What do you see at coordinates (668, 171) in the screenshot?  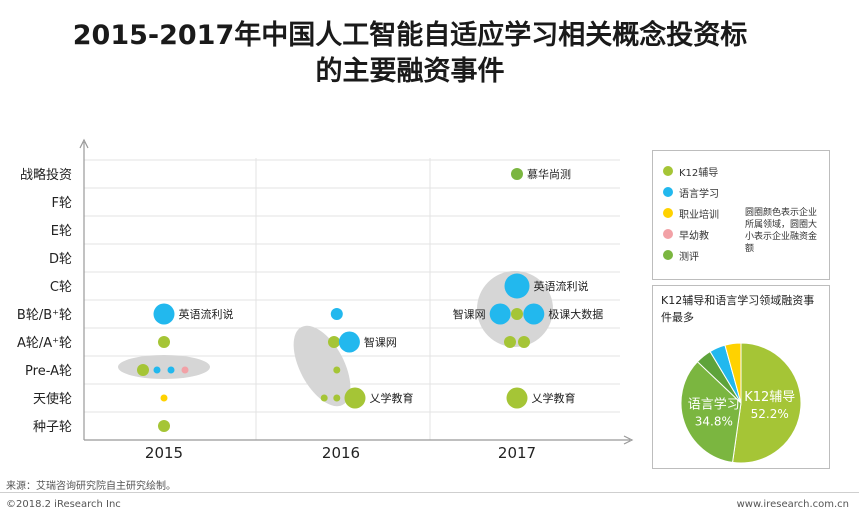 I see `legend-dot-k12` at bounding box center [668, 171].